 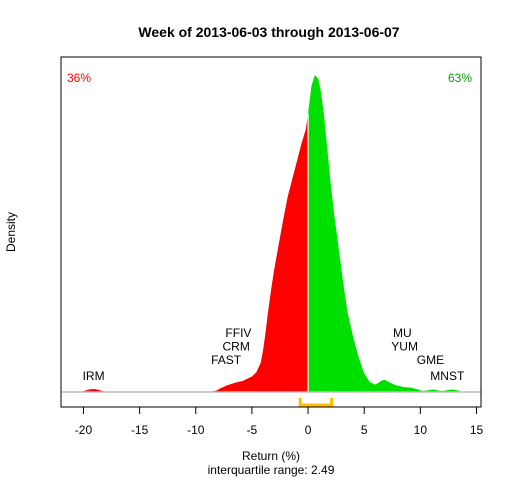 I want to click on ticker-label-irm: IRM, so click(x=94, y=376).